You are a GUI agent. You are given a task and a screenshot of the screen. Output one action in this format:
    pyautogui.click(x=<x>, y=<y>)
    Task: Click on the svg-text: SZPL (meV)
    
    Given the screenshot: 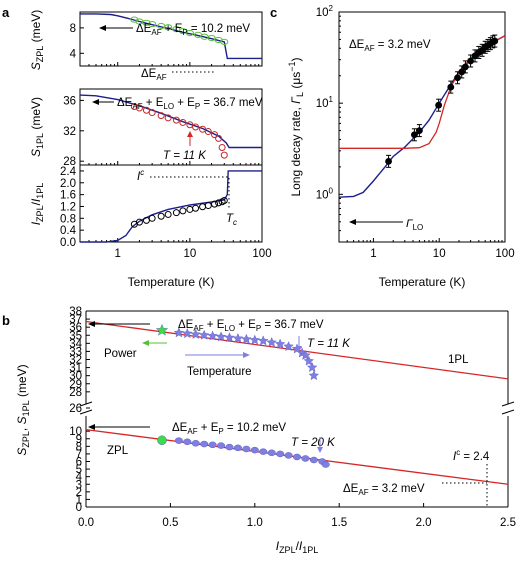 What is the action you would take?
    pyautogui.click(x=37, y=40)
    